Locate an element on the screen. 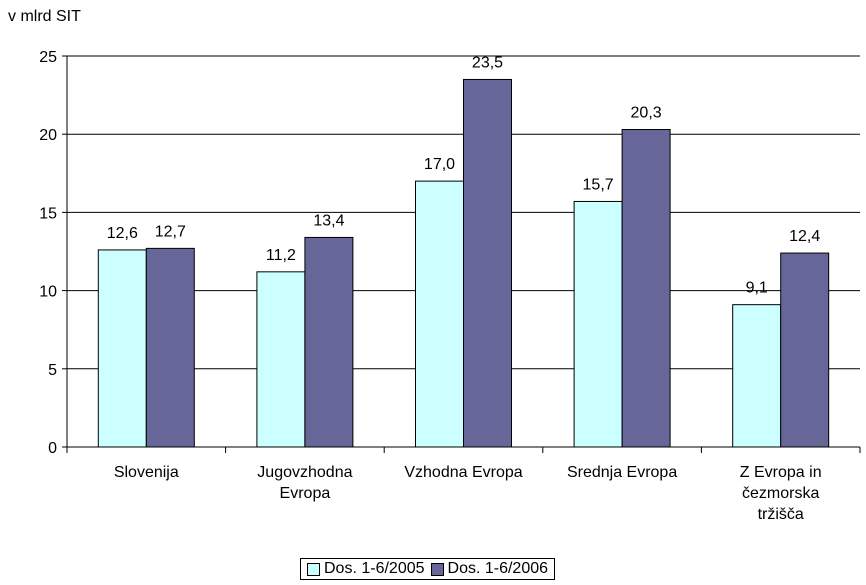 This screenshot has height=585, width=866. x-tick-label: Slovenija is located at coordinates (146, 472).